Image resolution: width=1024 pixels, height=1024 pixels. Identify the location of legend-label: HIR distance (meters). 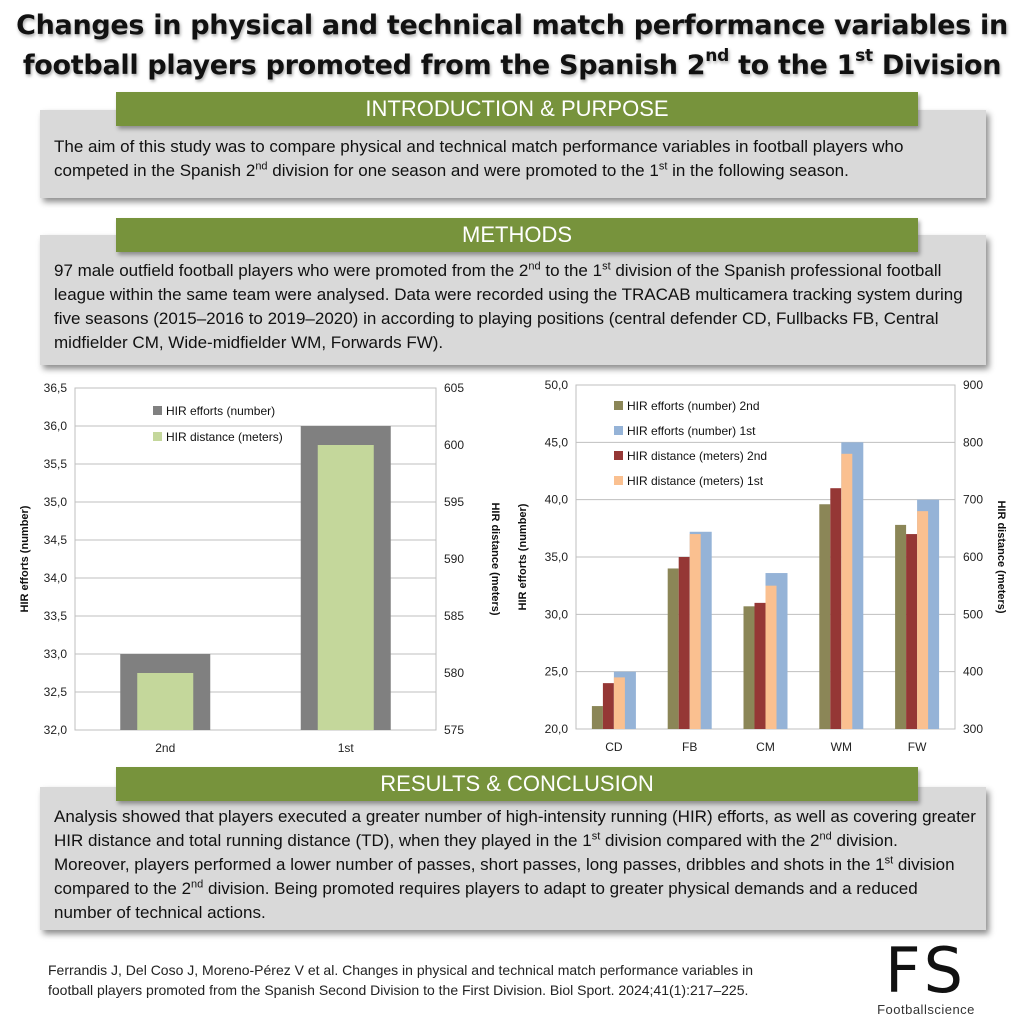
(224, 437).